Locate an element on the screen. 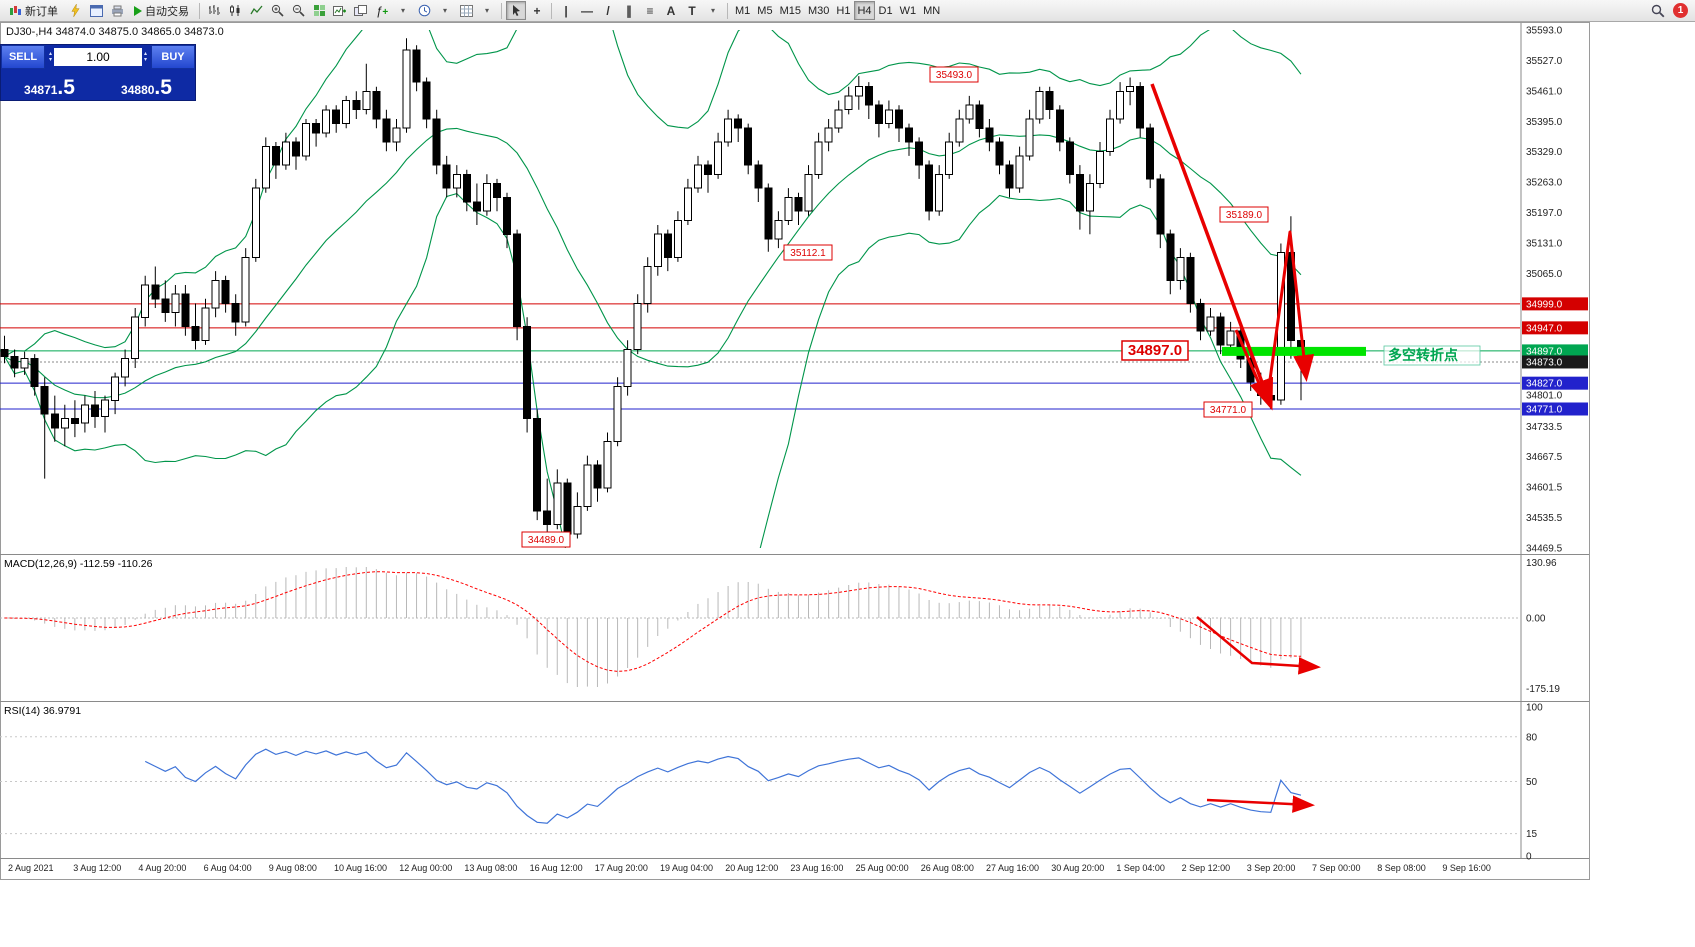  text-label-tool: T is located at coordinates (692, 10).